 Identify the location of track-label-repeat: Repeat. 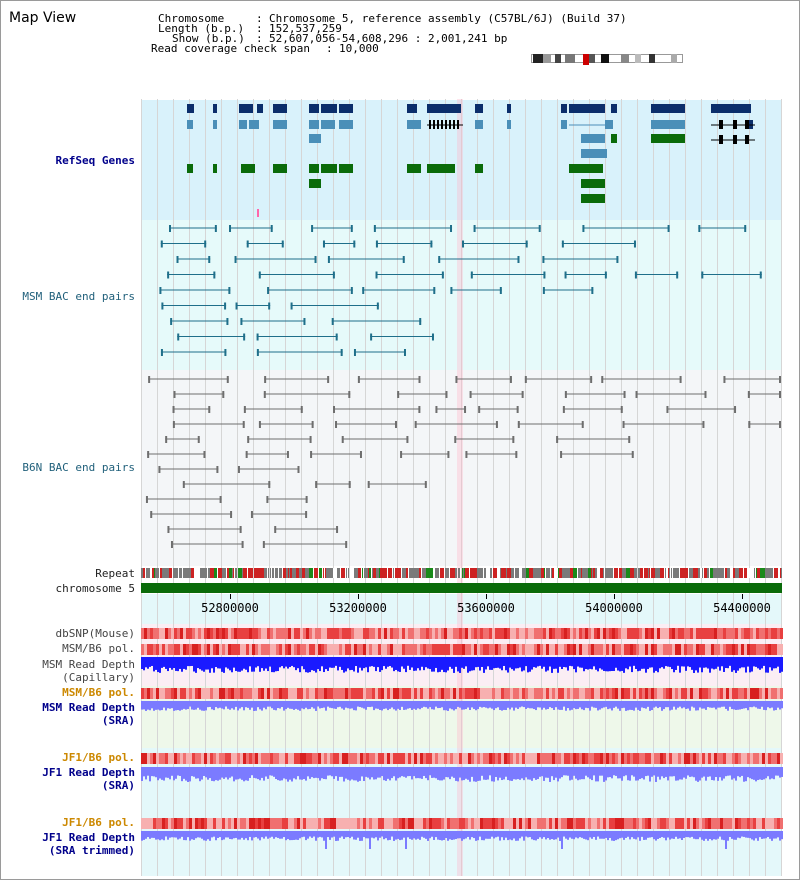
(115, 573).